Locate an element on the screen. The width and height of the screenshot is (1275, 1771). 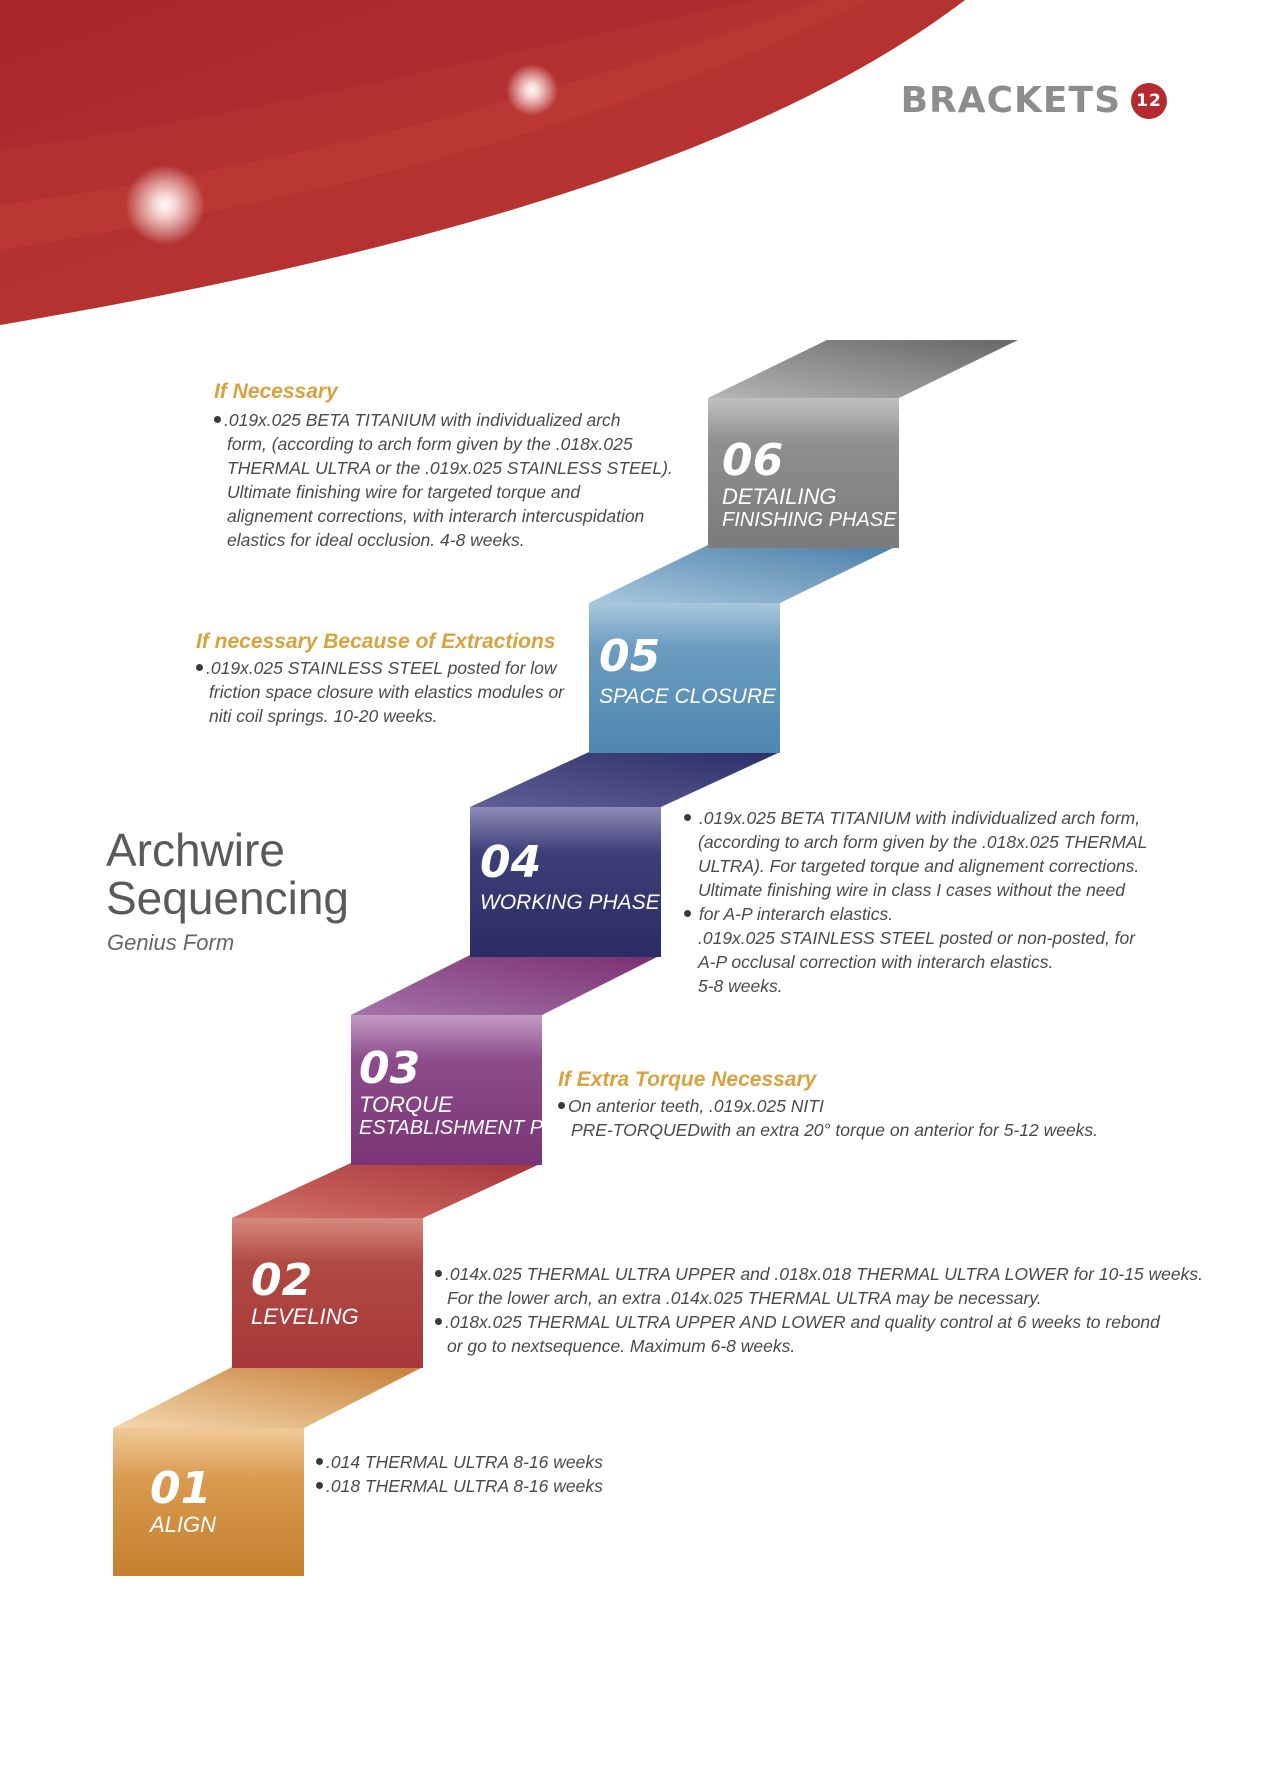
step-02: 02 LEVELING is located at coordinates (305, 1292).